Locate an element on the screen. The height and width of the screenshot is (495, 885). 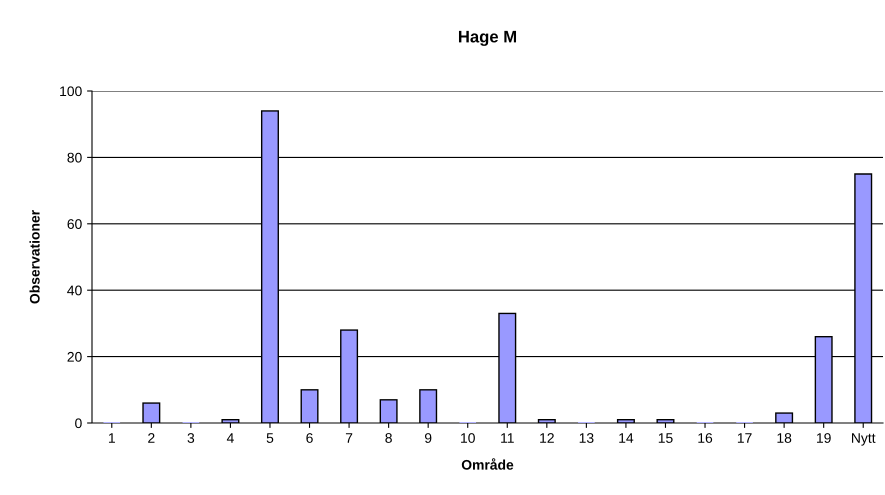
x-tick-label: 2 is located at coordinates (151, 438).